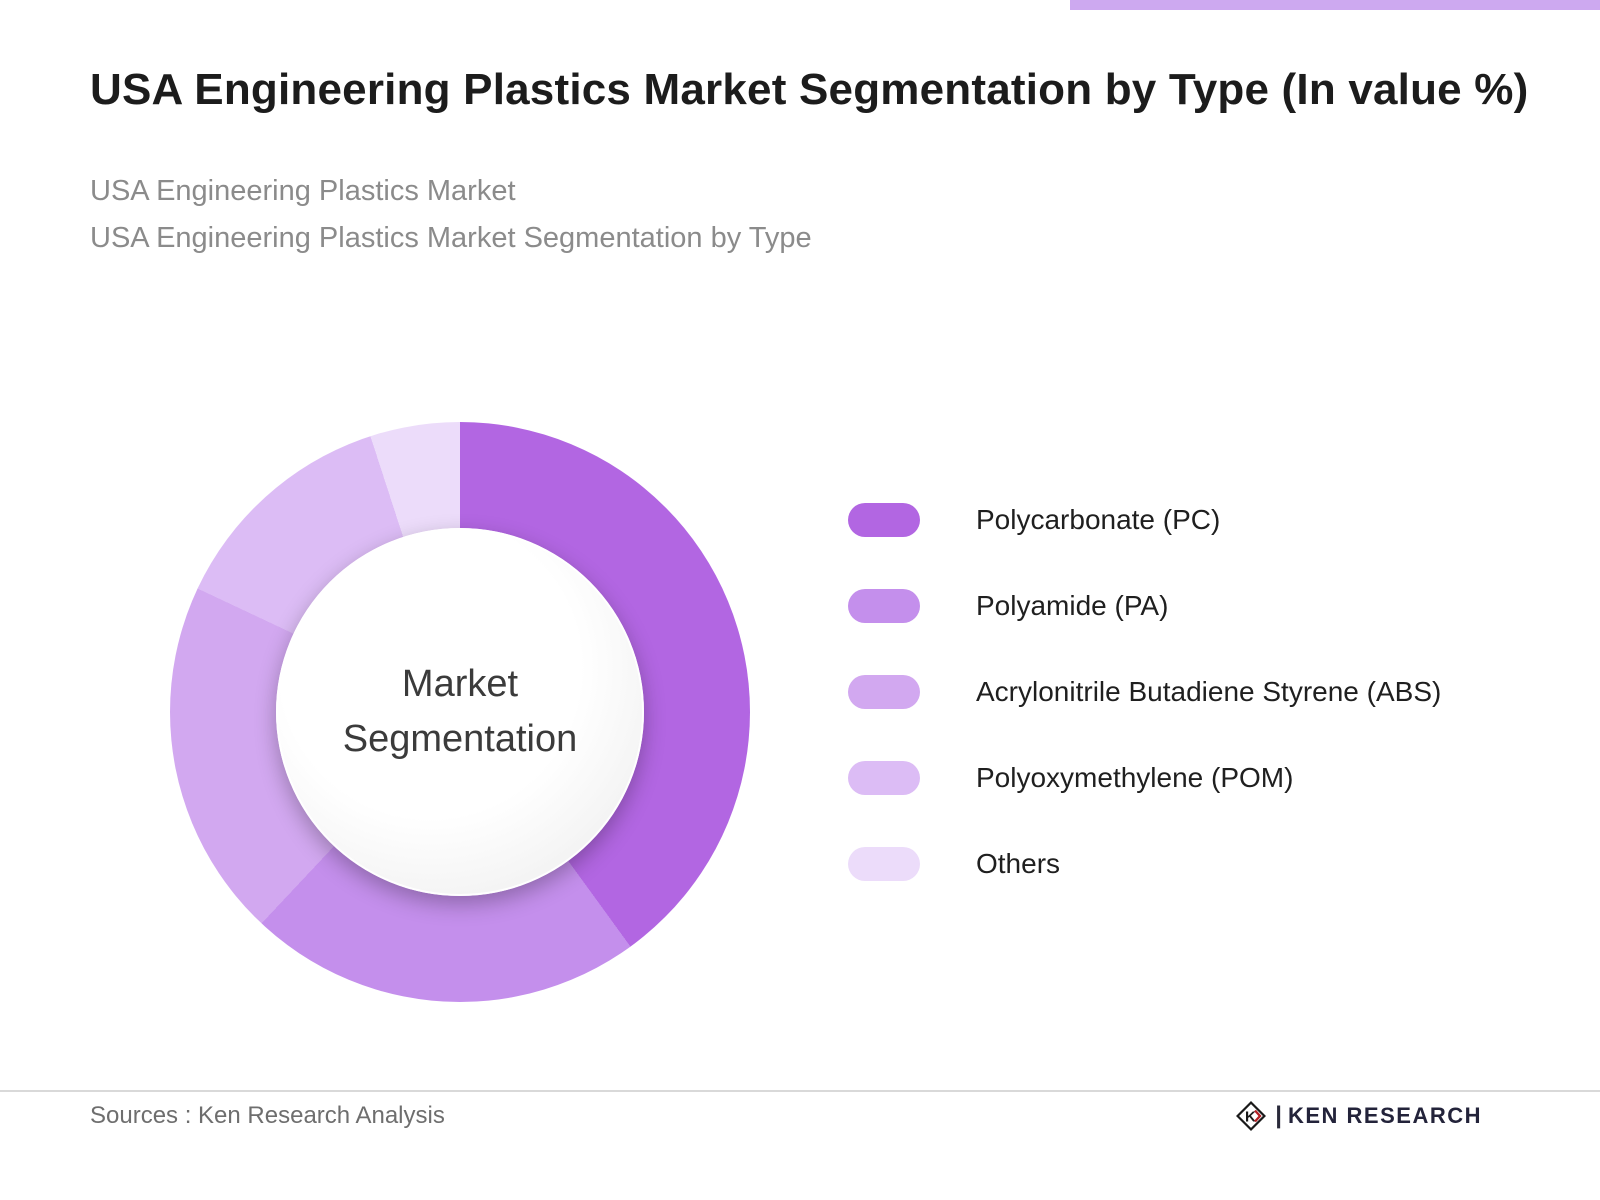 This screenshot has width=1600, height=1200. I want to click on footer-divider, so click(800, 1091).